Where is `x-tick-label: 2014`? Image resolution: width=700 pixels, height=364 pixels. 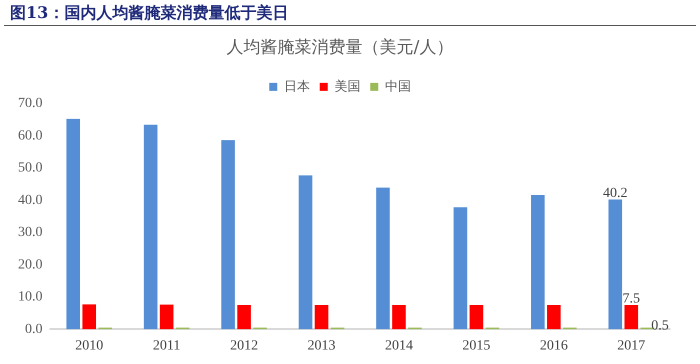 x-tick-label: 2014 is located at coordinates (398, 346).